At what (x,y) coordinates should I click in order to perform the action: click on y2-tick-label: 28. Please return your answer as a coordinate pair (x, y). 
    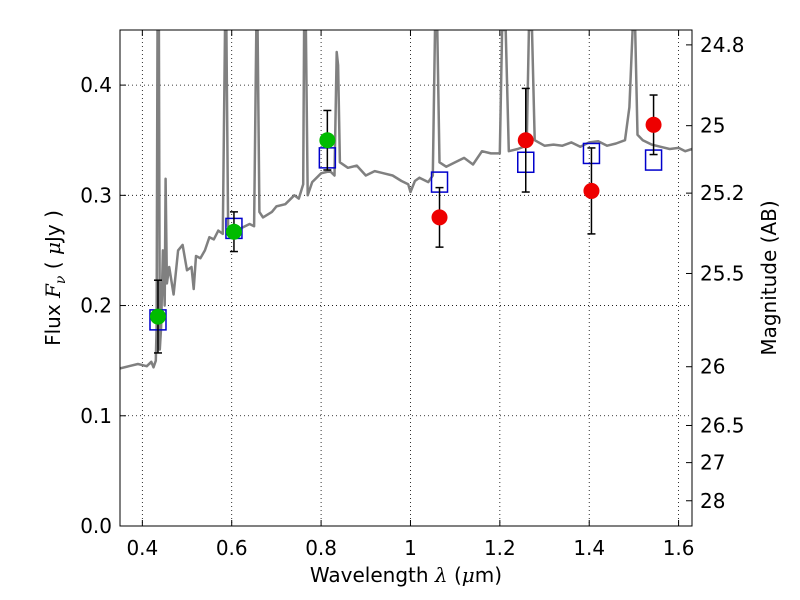
    Looking at the image, I should click on (712, 501).